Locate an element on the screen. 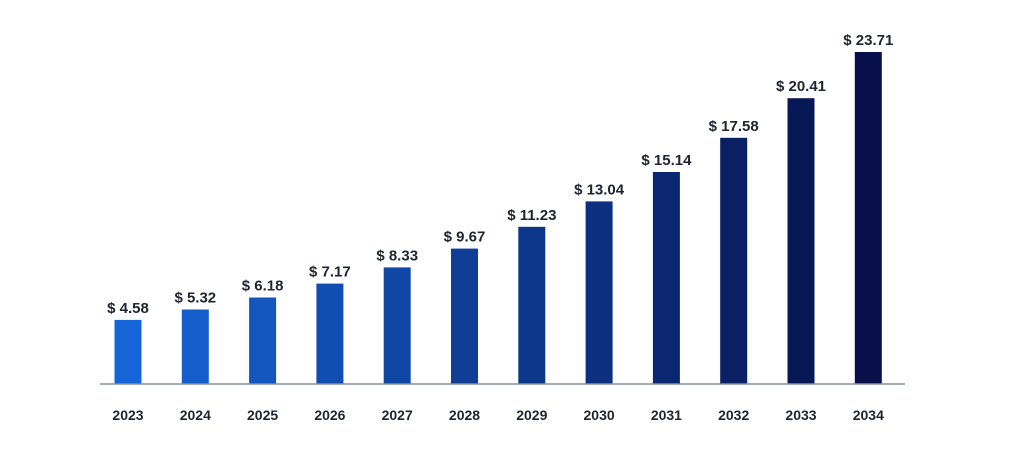  value-label-2032: $ 17.58 is located at coordinates (734, 126).